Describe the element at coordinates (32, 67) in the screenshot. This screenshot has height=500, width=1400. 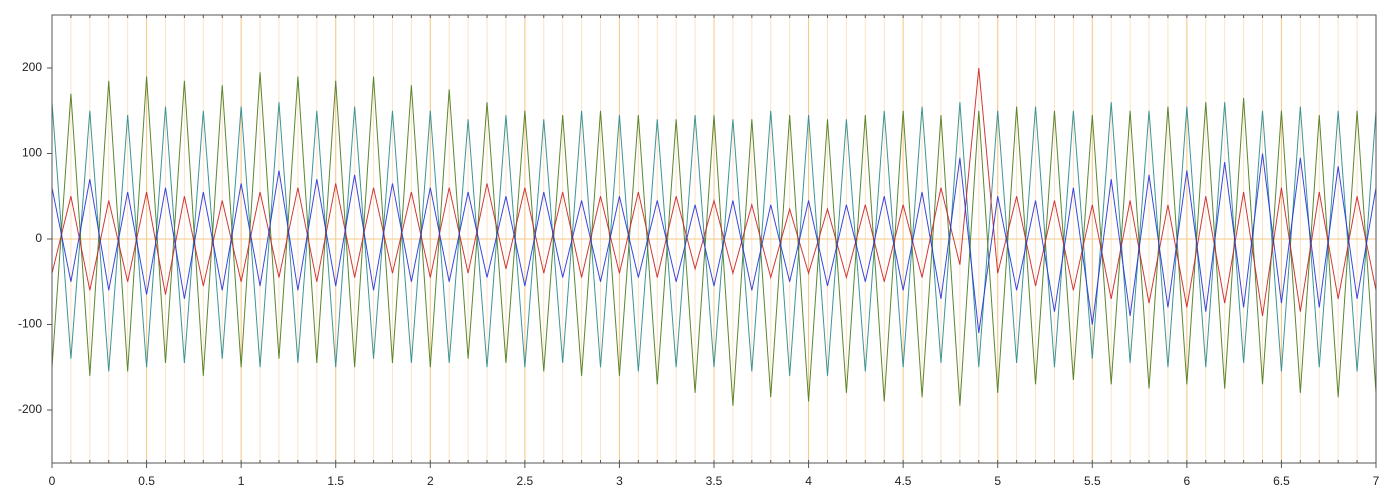
I see `y-tick-label: 200` at that location.